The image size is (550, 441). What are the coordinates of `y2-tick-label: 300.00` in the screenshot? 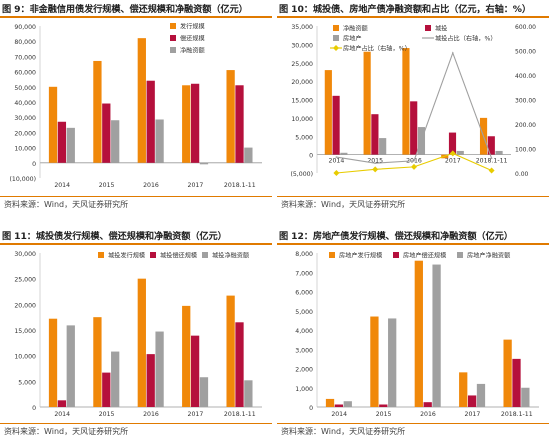 It's located at (525, 101).